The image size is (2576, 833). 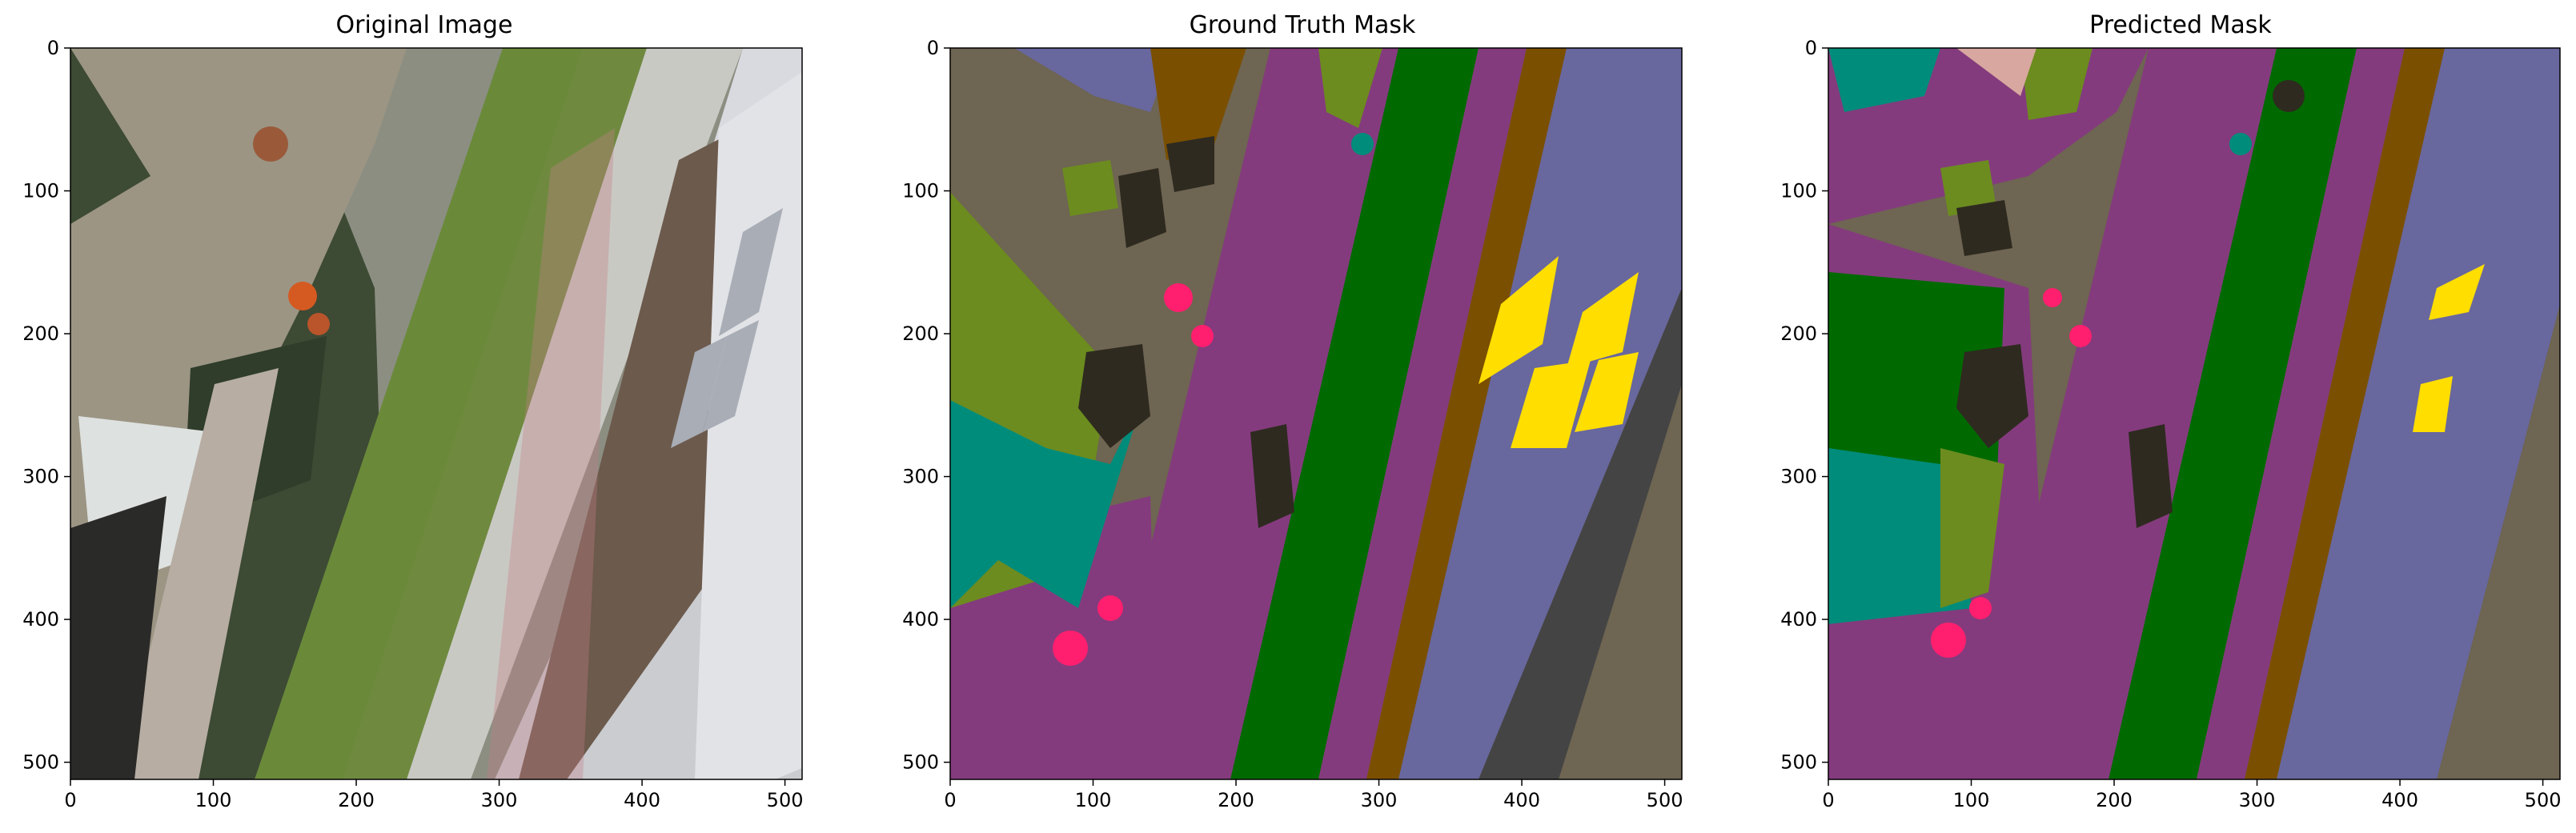 I want to click on panel-title: Ground Truth Mask, so click(x=1302, y=25).